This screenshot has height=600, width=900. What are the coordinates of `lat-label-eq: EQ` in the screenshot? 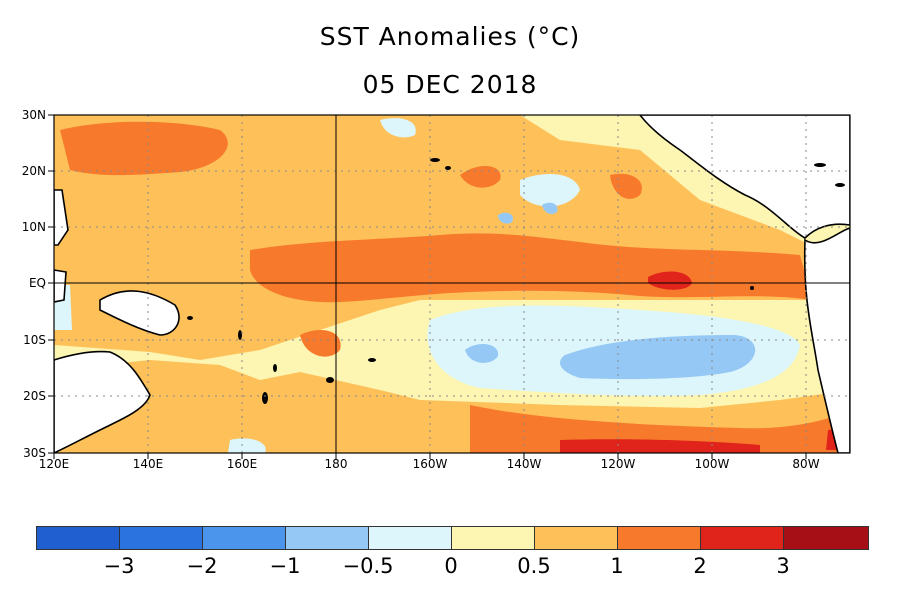 It's located at (37, 283).